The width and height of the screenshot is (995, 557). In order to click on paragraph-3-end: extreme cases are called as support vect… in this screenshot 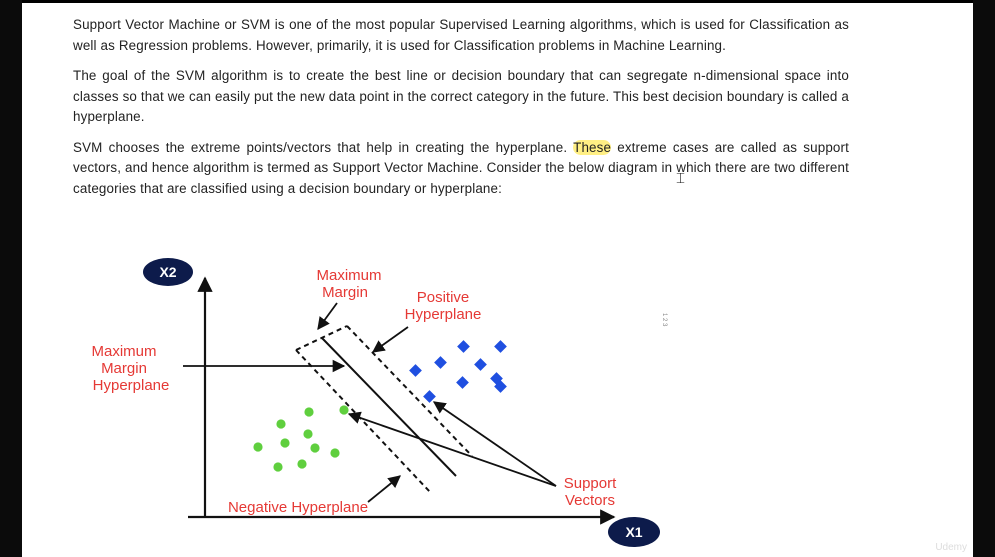, I will do `click(461, 167)`.